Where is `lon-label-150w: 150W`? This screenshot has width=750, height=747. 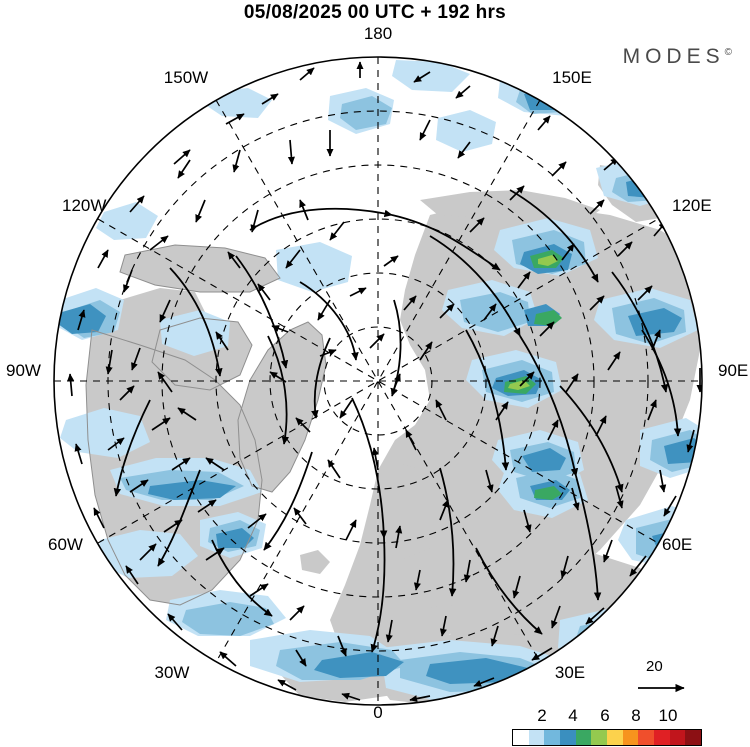 lon-label-150w: 150W is located at coordinates (186, 77).